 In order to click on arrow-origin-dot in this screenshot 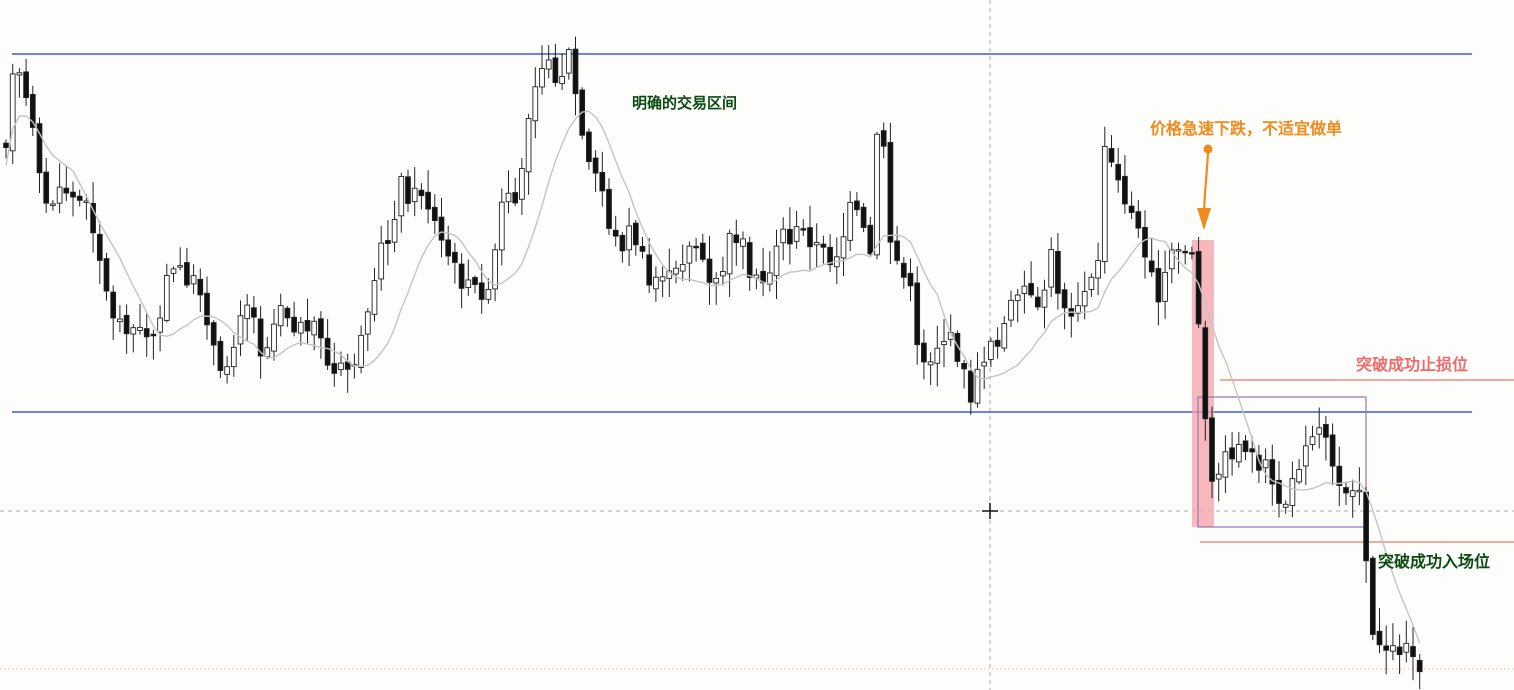, I will do `click(1208, 149)`.